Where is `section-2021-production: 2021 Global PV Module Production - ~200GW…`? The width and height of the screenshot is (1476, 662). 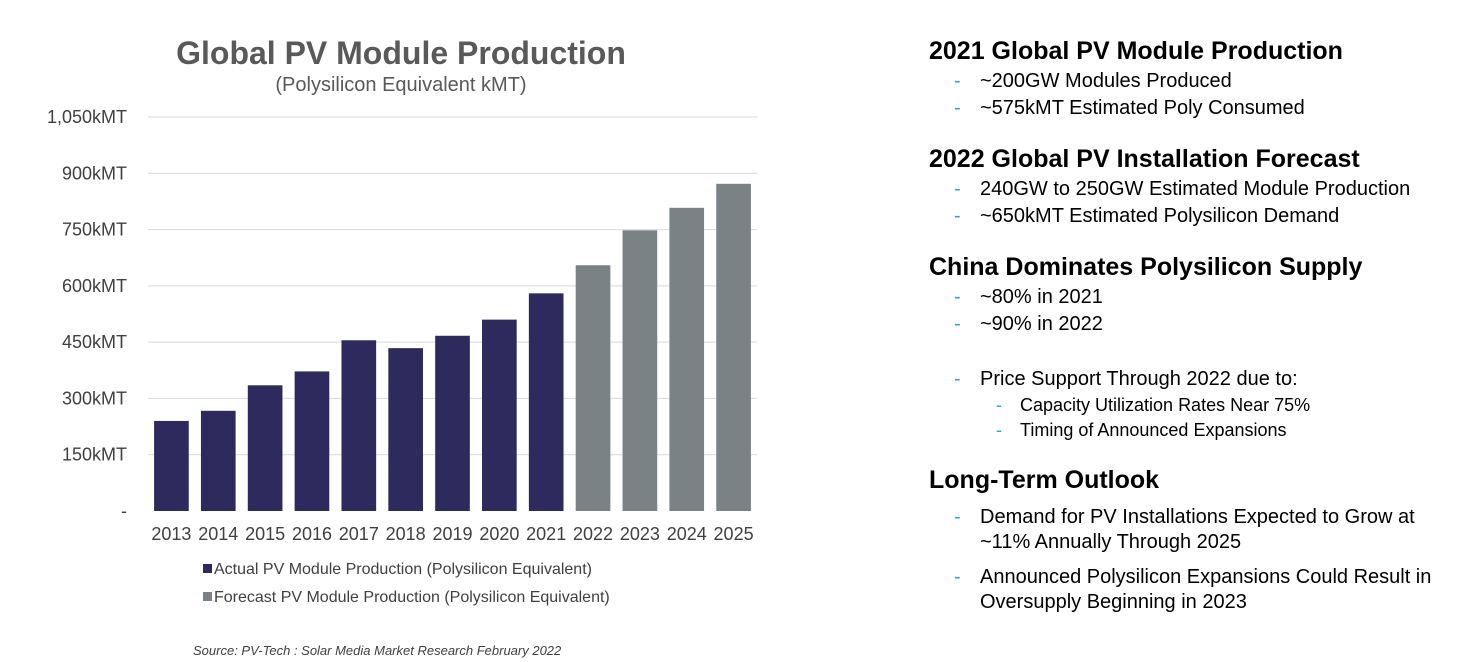
section-2021-production: 2021 Global PV Module Production - ~200GW… is located at coordinates (1199, 79).